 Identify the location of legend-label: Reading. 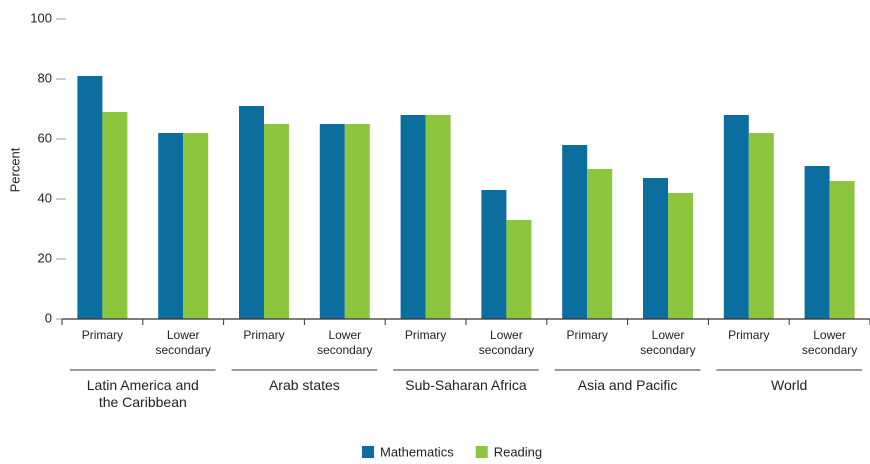
(518, 451).